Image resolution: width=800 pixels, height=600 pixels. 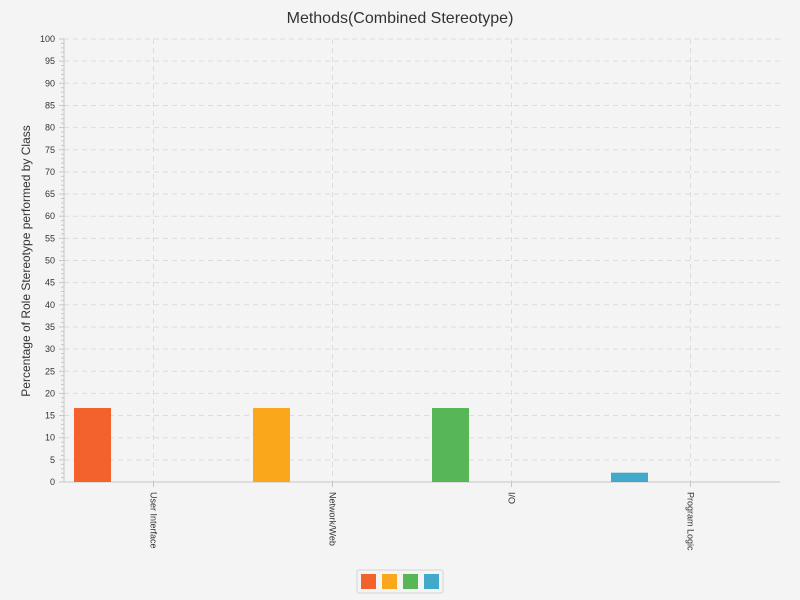 I want to click on y-tick-label: 40, so click(x=50, y=305).